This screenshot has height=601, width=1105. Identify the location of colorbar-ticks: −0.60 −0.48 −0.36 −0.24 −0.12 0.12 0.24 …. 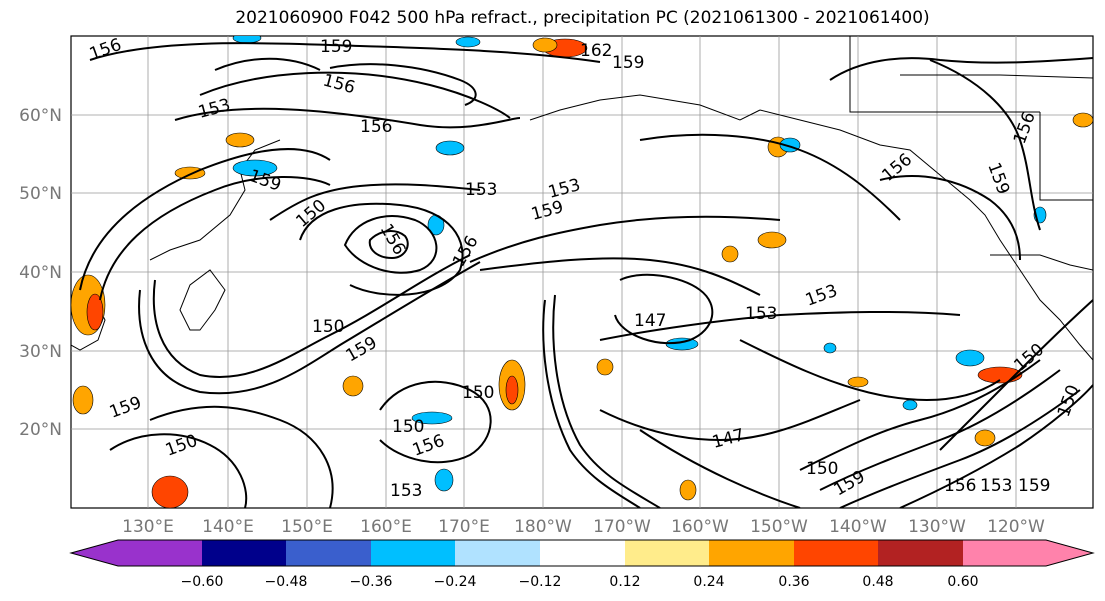
(580, 582).